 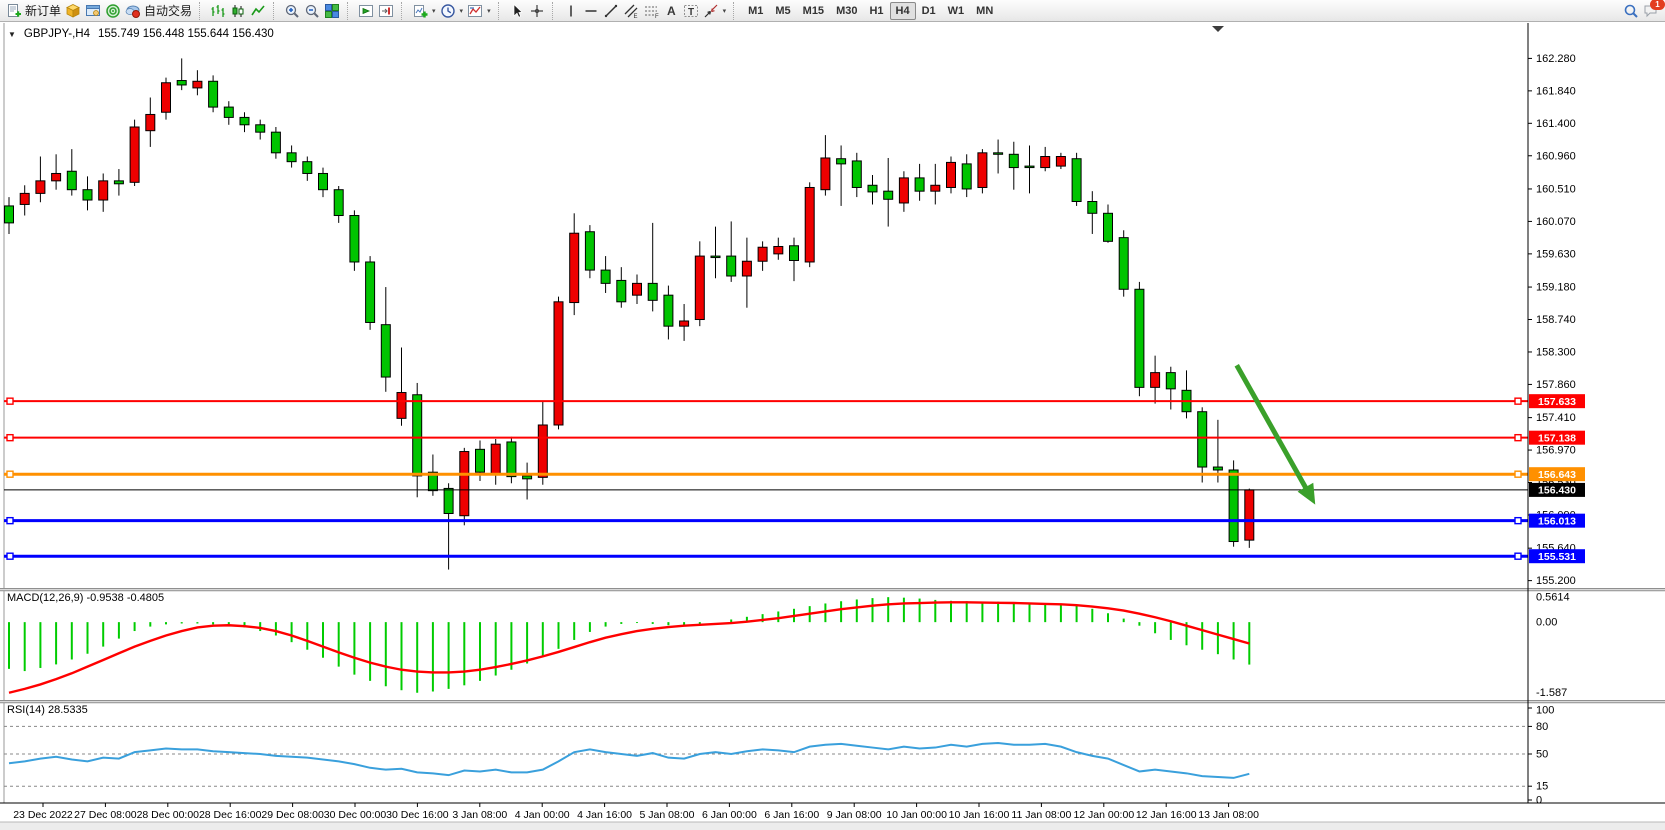 I want to click on autotrading-button: 自动交易, so click(x=158, y=11).